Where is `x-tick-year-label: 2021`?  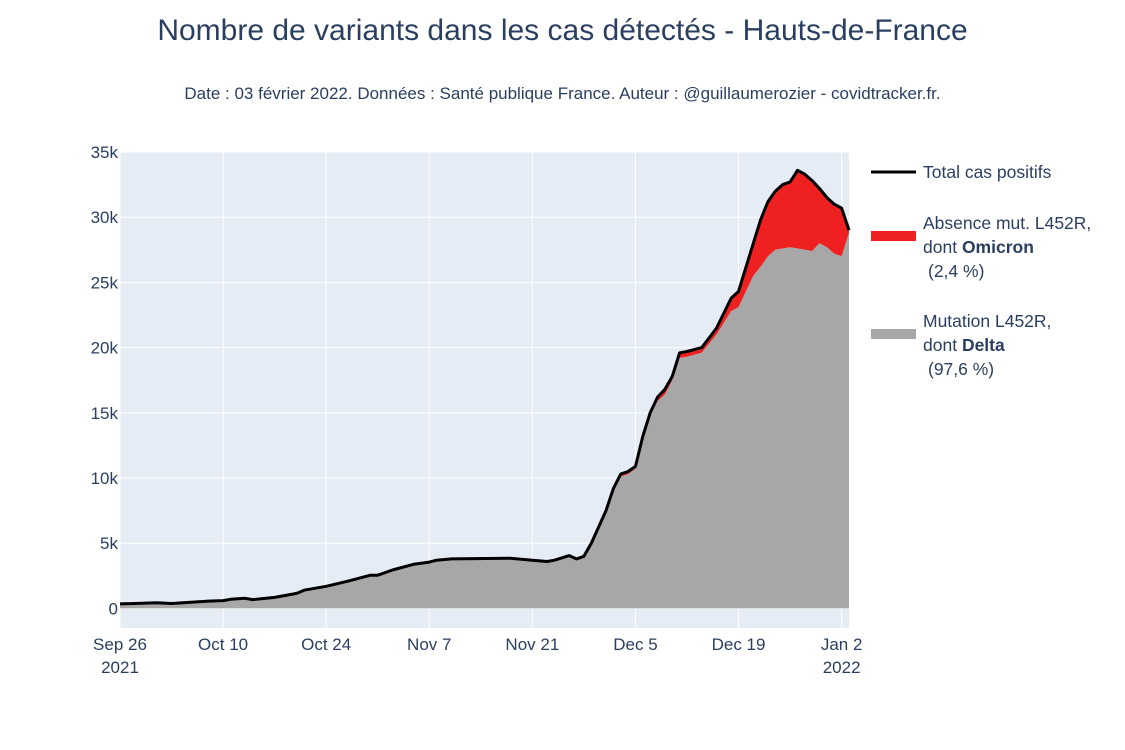 x-tick-year-label: 2021 is located at coordinates (120, 667).